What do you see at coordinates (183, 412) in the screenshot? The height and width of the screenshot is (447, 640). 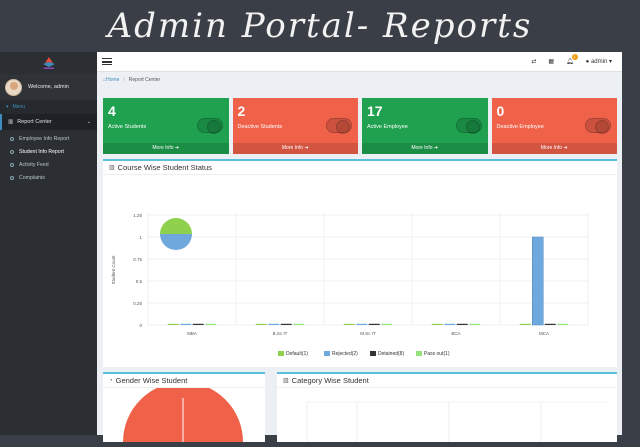 I see `gender-chart` at bounding box center [183, 412].